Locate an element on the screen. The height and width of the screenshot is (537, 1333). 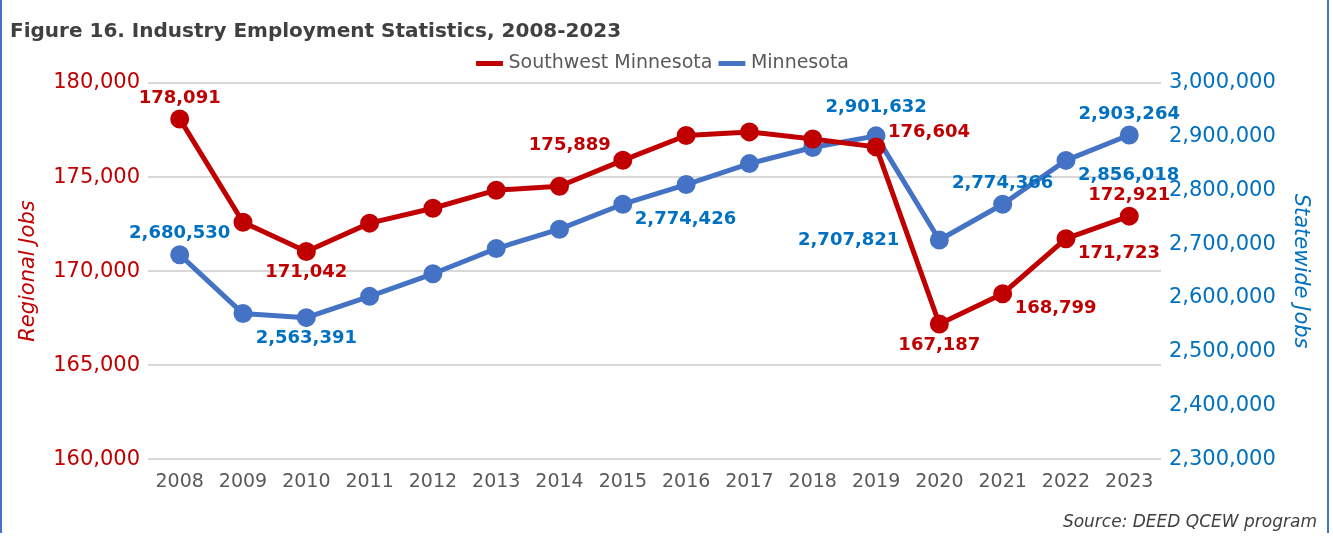
x-tick-label: 2011 is located at coordinates (369, 479).